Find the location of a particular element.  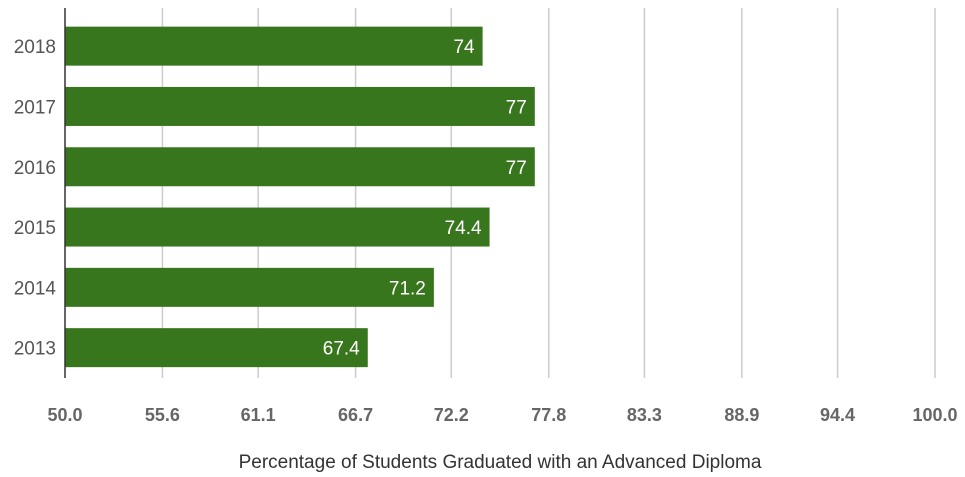

x-tick-label: 61.1 is located at coordinates (258, 415).